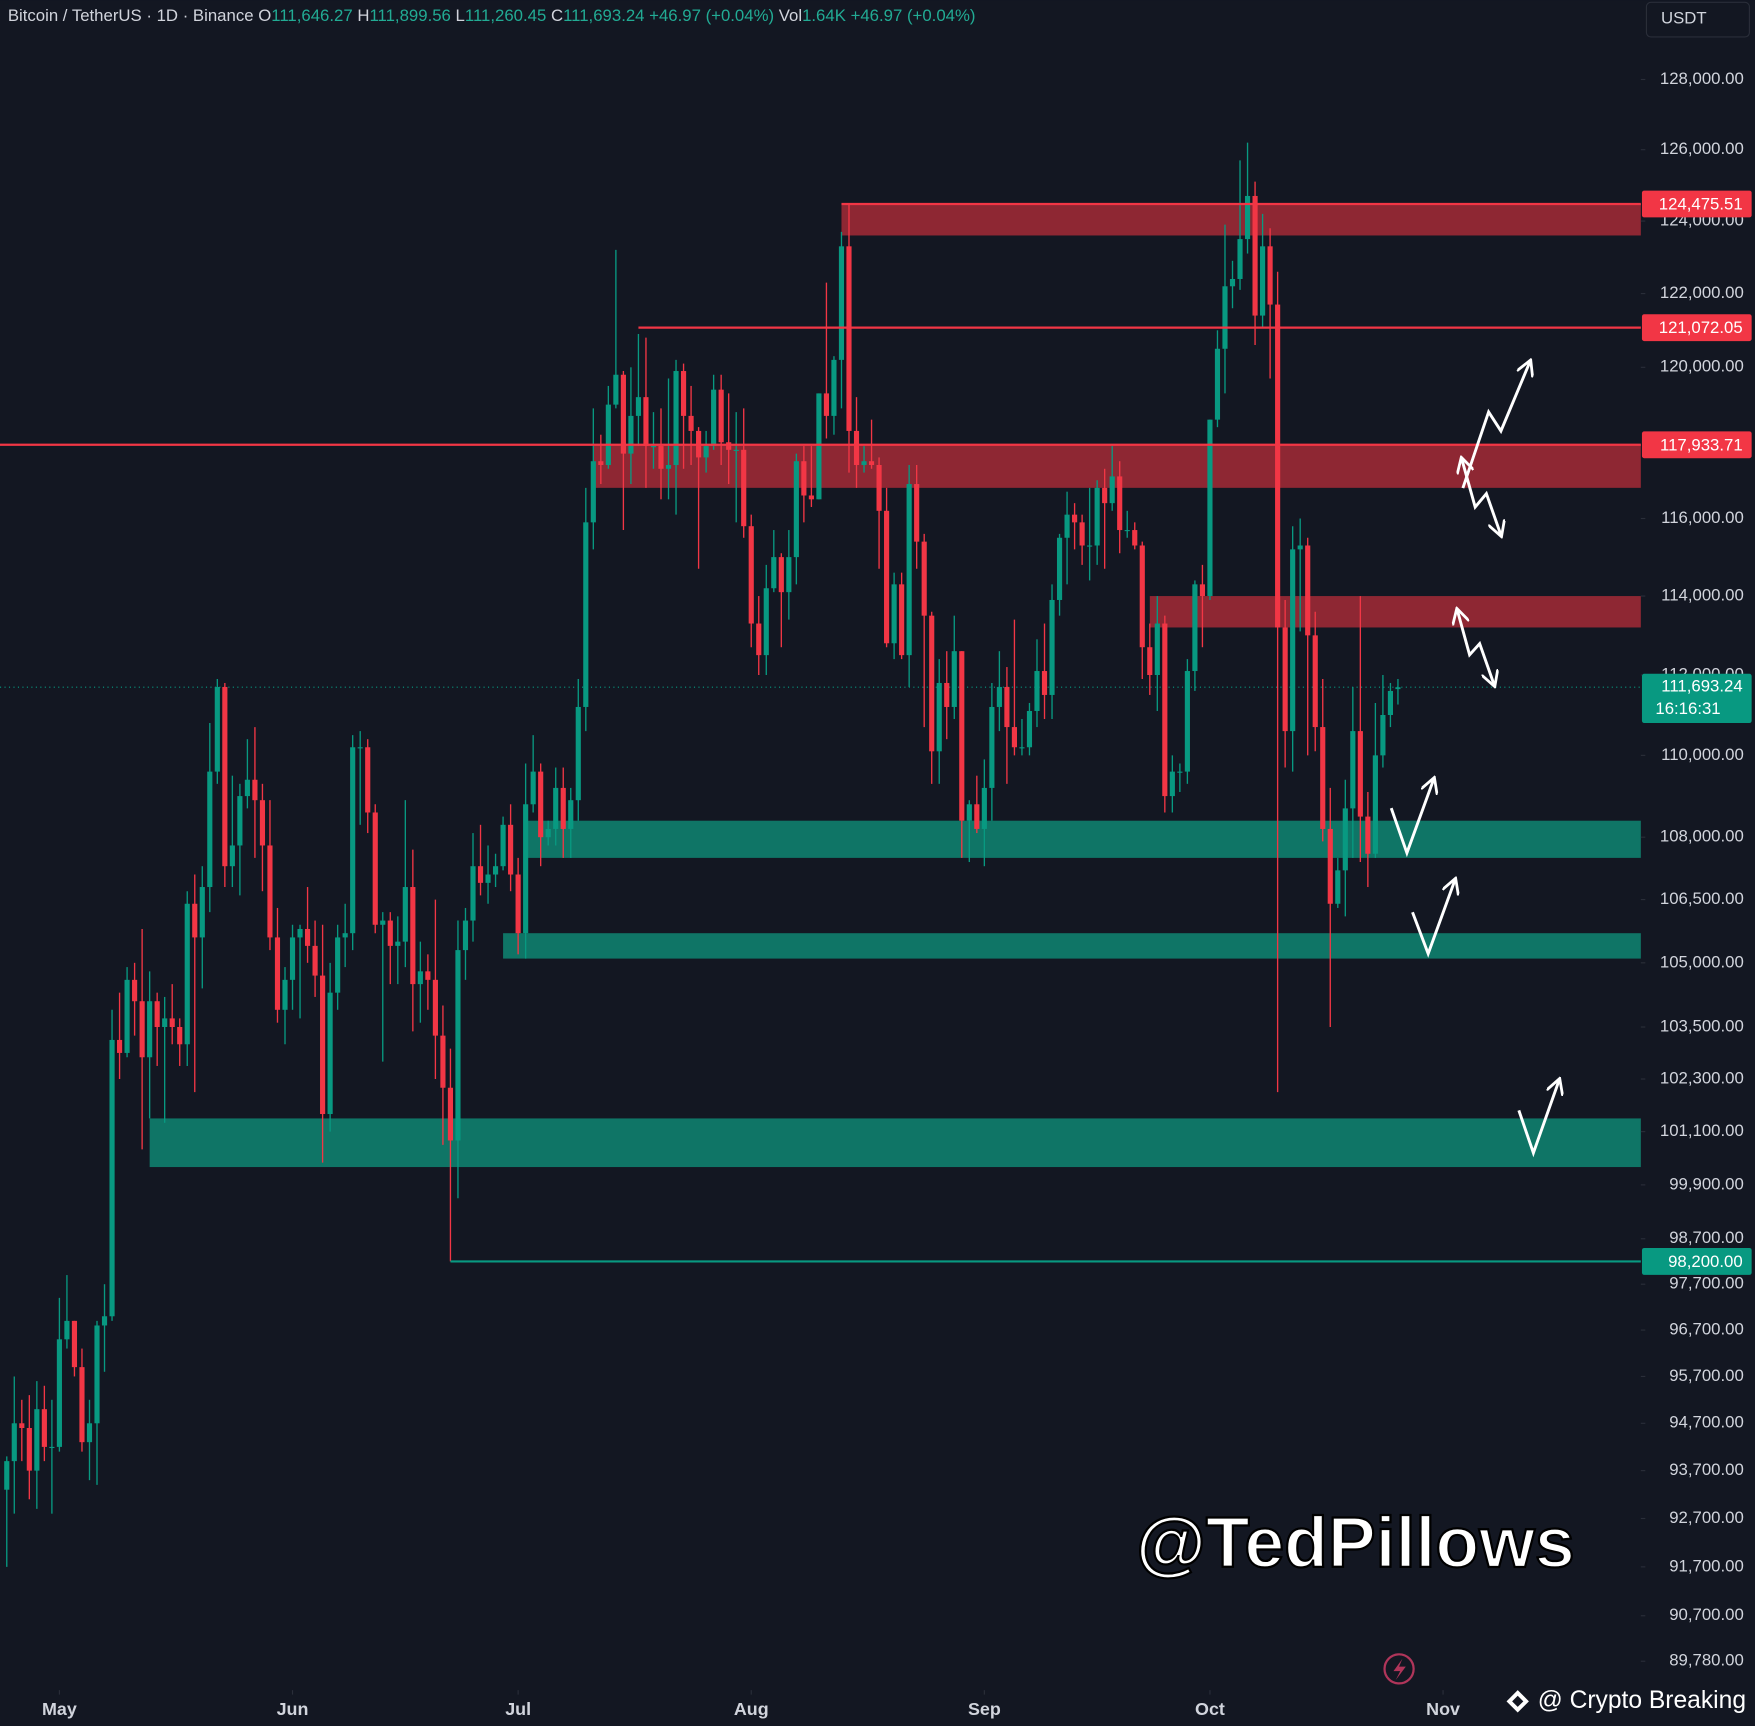  What do you see at coordinates (1702, 1130) in the screenshot?
I see `y-tick-label: 101,100.00` at bounding box center [1702, 1130].